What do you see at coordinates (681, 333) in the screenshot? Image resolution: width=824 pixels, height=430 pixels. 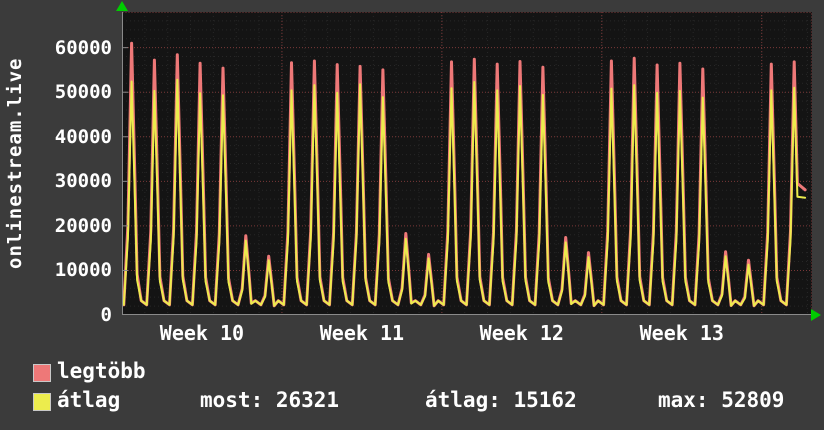 I see `x-week-label: Week 13` at bounding box center [681, 333].